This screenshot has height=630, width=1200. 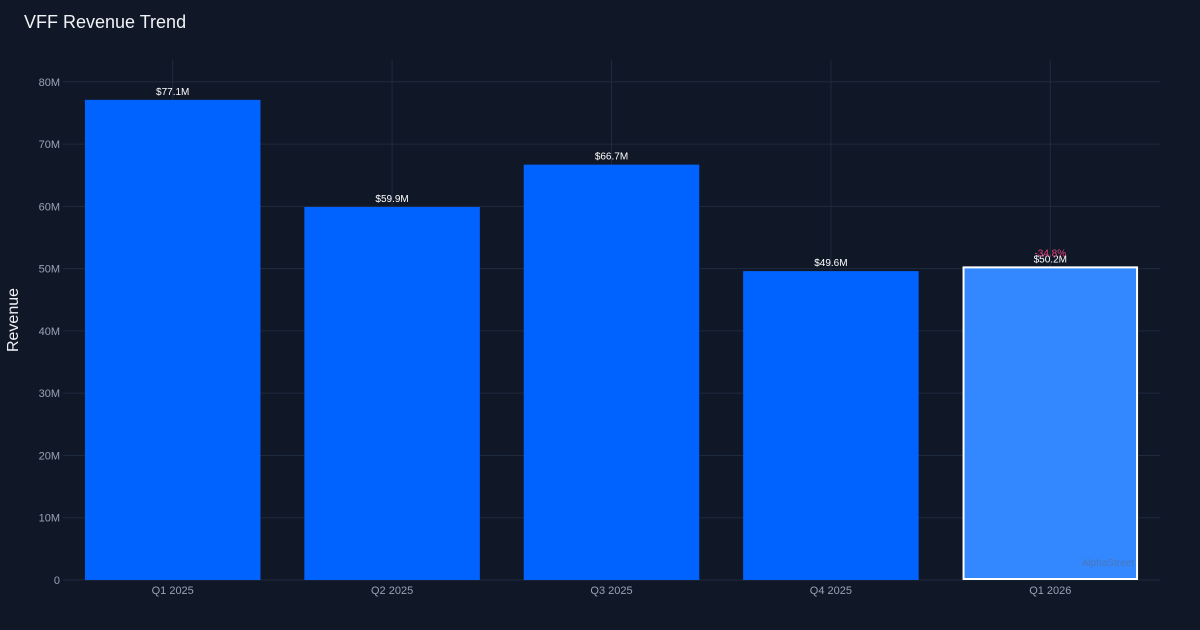 What do you see at coordinates (1050, 253) in the screenshot?
I see `change-percent-label: -34.8%` at bounding box center [1050, 253].